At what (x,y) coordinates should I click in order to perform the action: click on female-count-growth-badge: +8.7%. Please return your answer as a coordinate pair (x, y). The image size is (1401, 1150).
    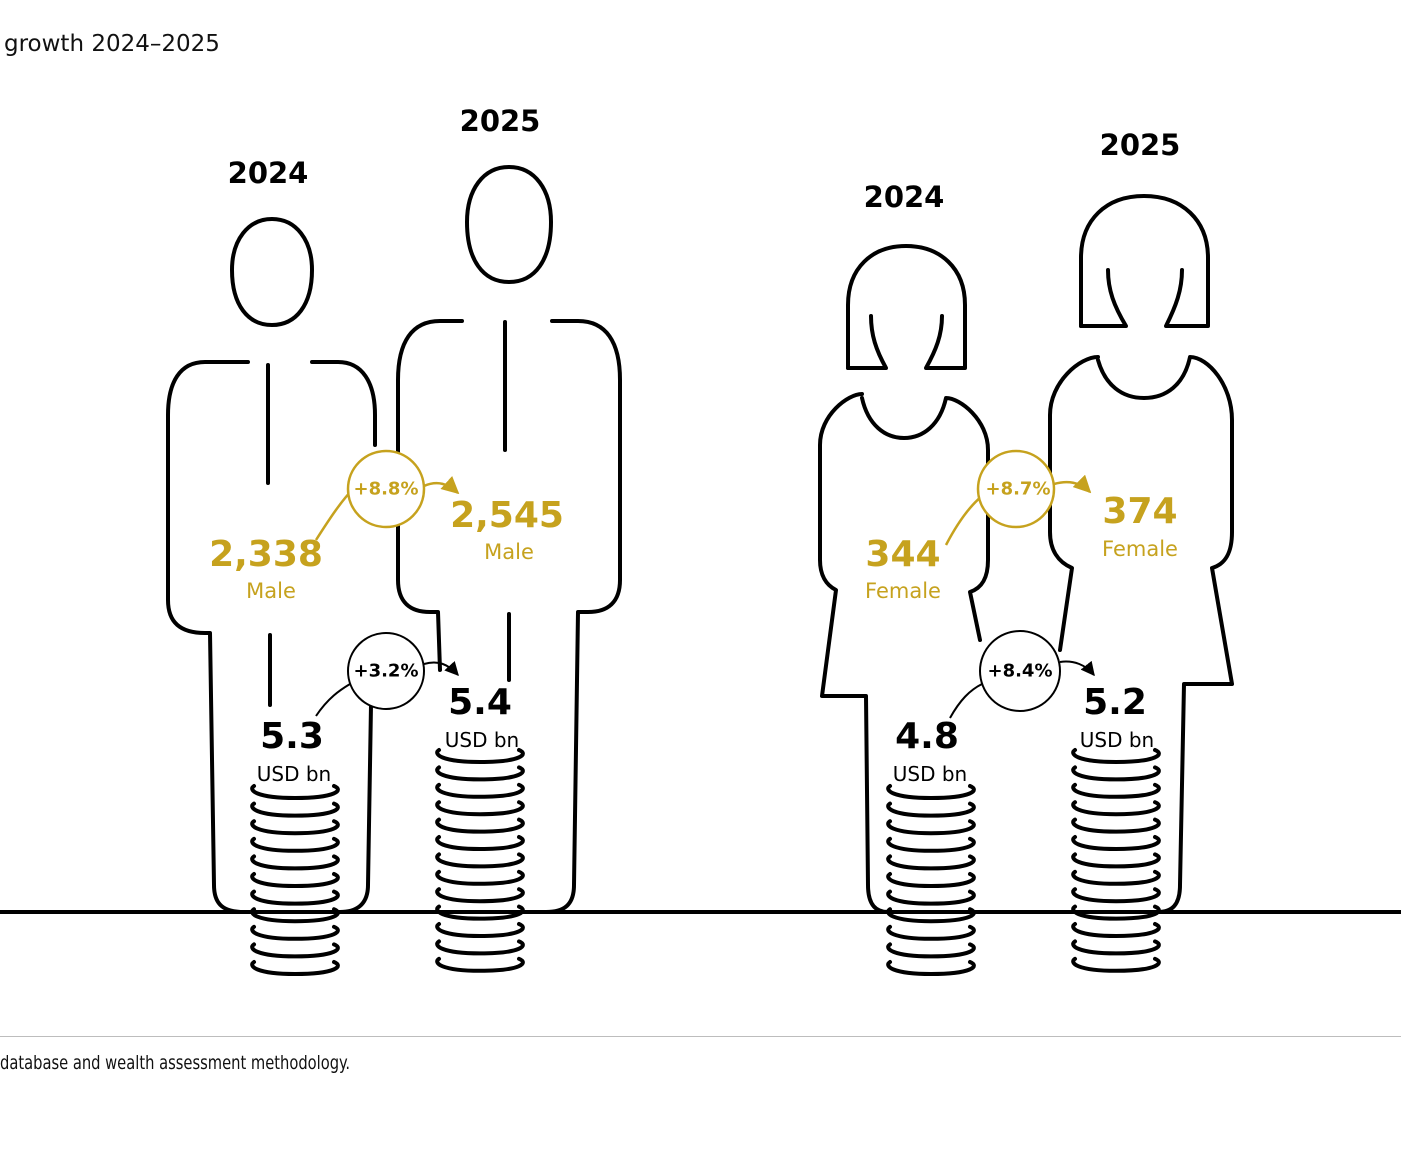
    Looking at the image, I should click on (1018, 489).